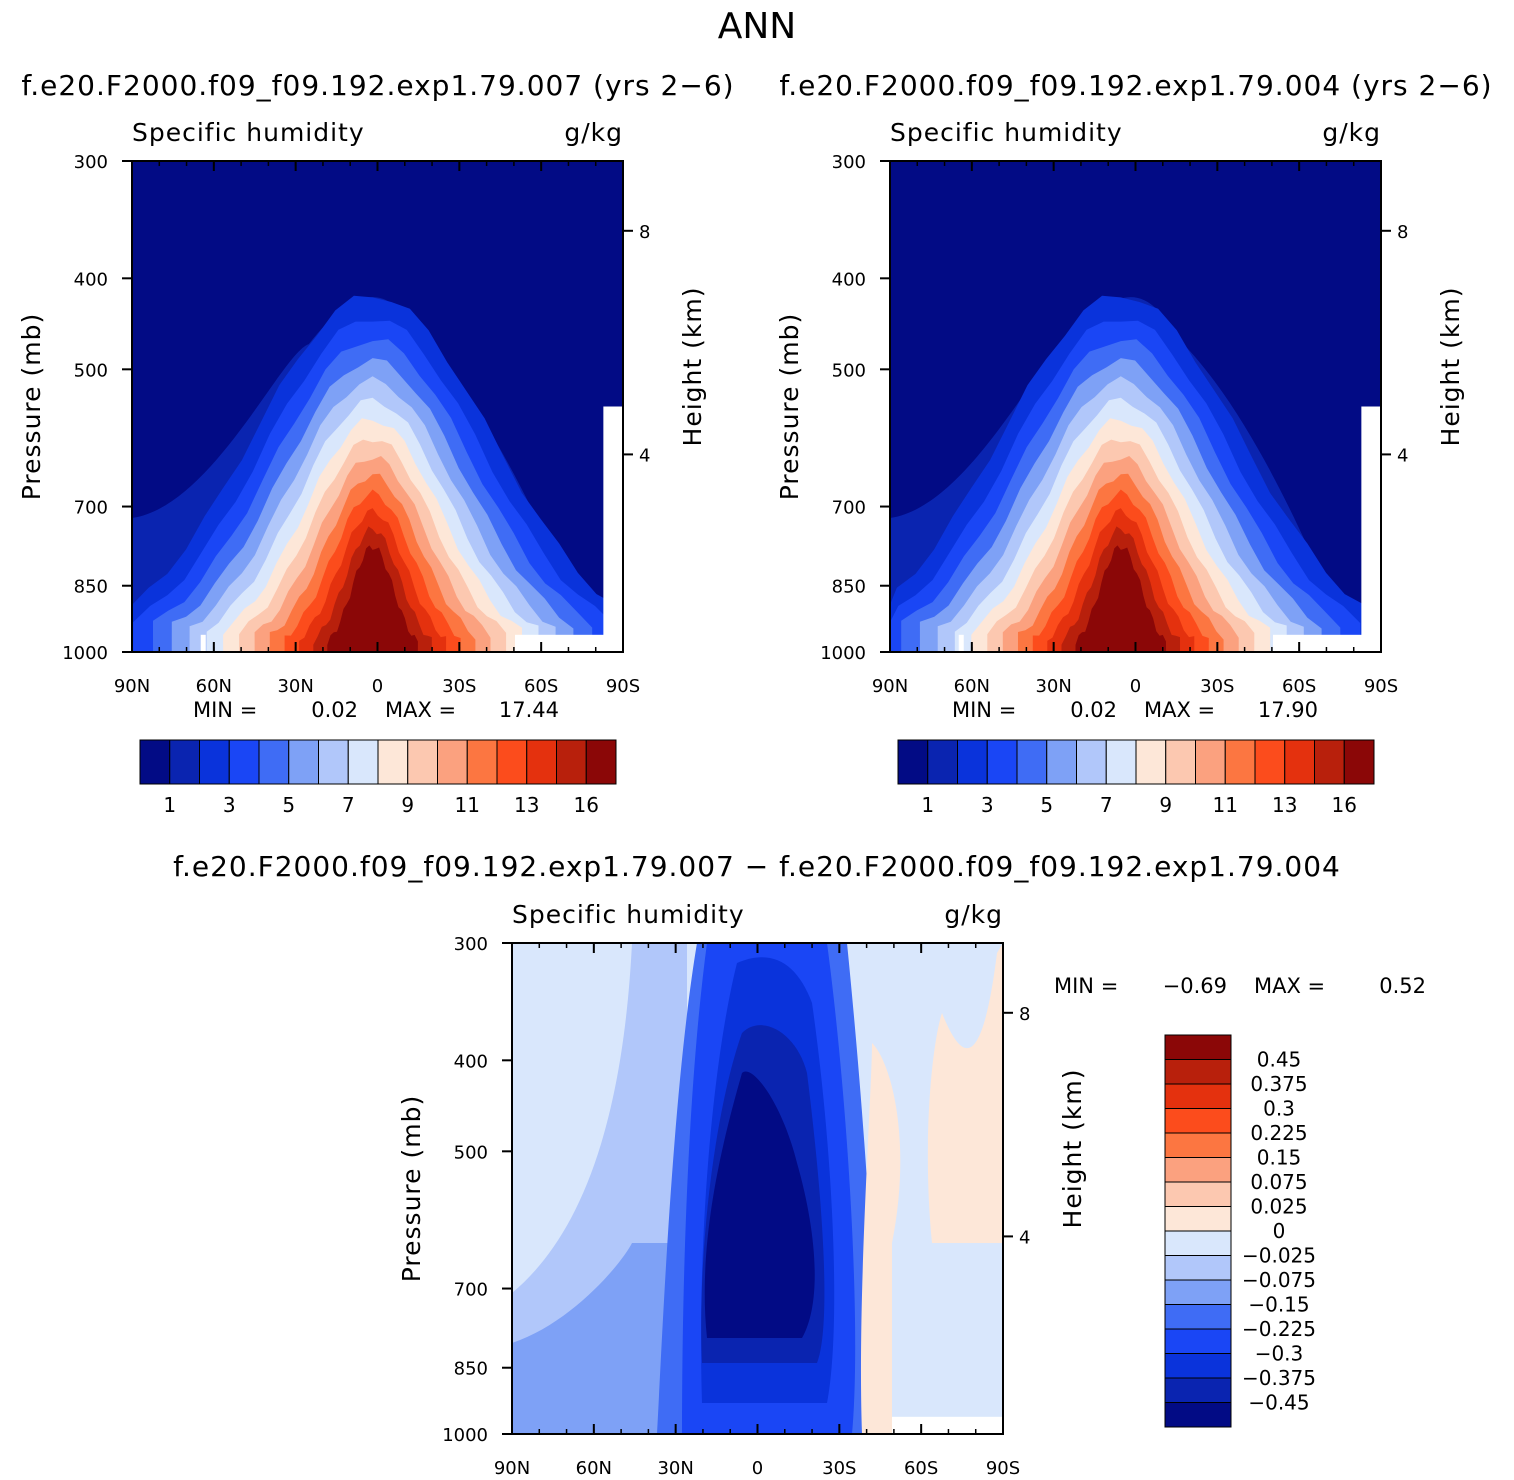  I want to click on figure-title: ANN, so click(757, 26).